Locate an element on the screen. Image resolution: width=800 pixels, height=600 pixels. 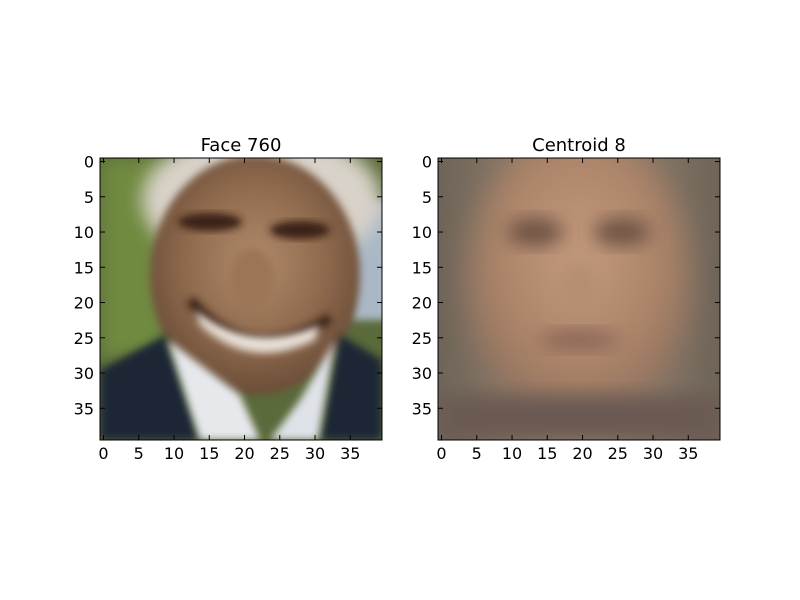
panel-title: Face 760 is located at coordinates (241, 145).